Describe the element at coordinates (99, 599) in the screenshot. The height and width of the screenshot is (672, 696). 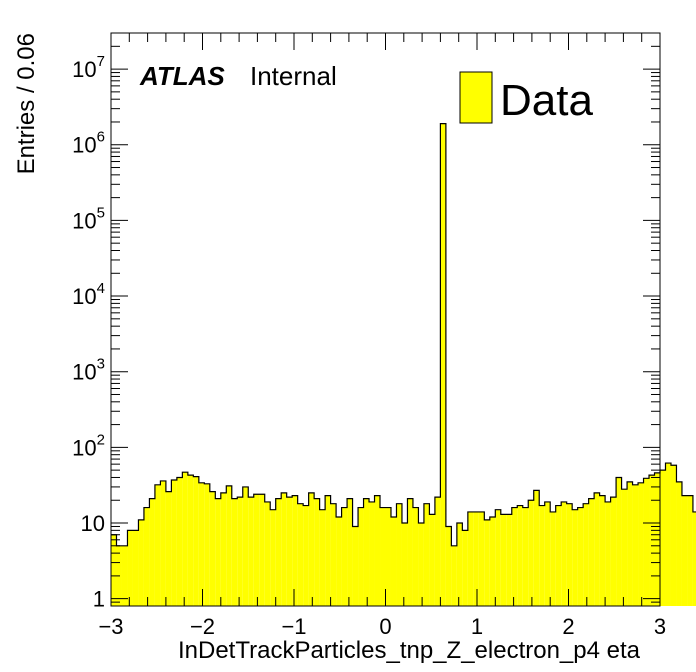
I see `y-tick-label: 1` at that location.